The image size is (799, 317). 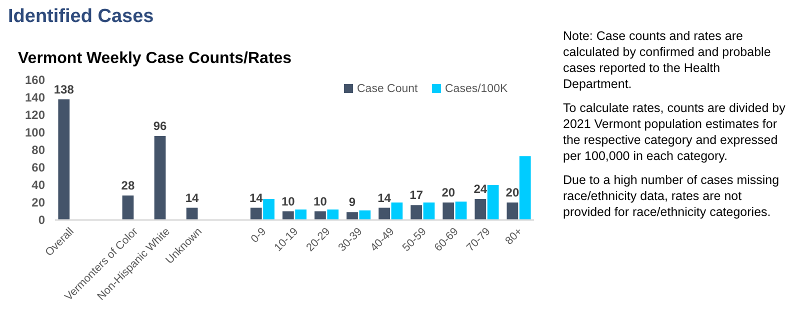 What do you see at coordinates (128, 185) in the screenshot?
I see `data-label: 28` at bounding box center [128, 185].